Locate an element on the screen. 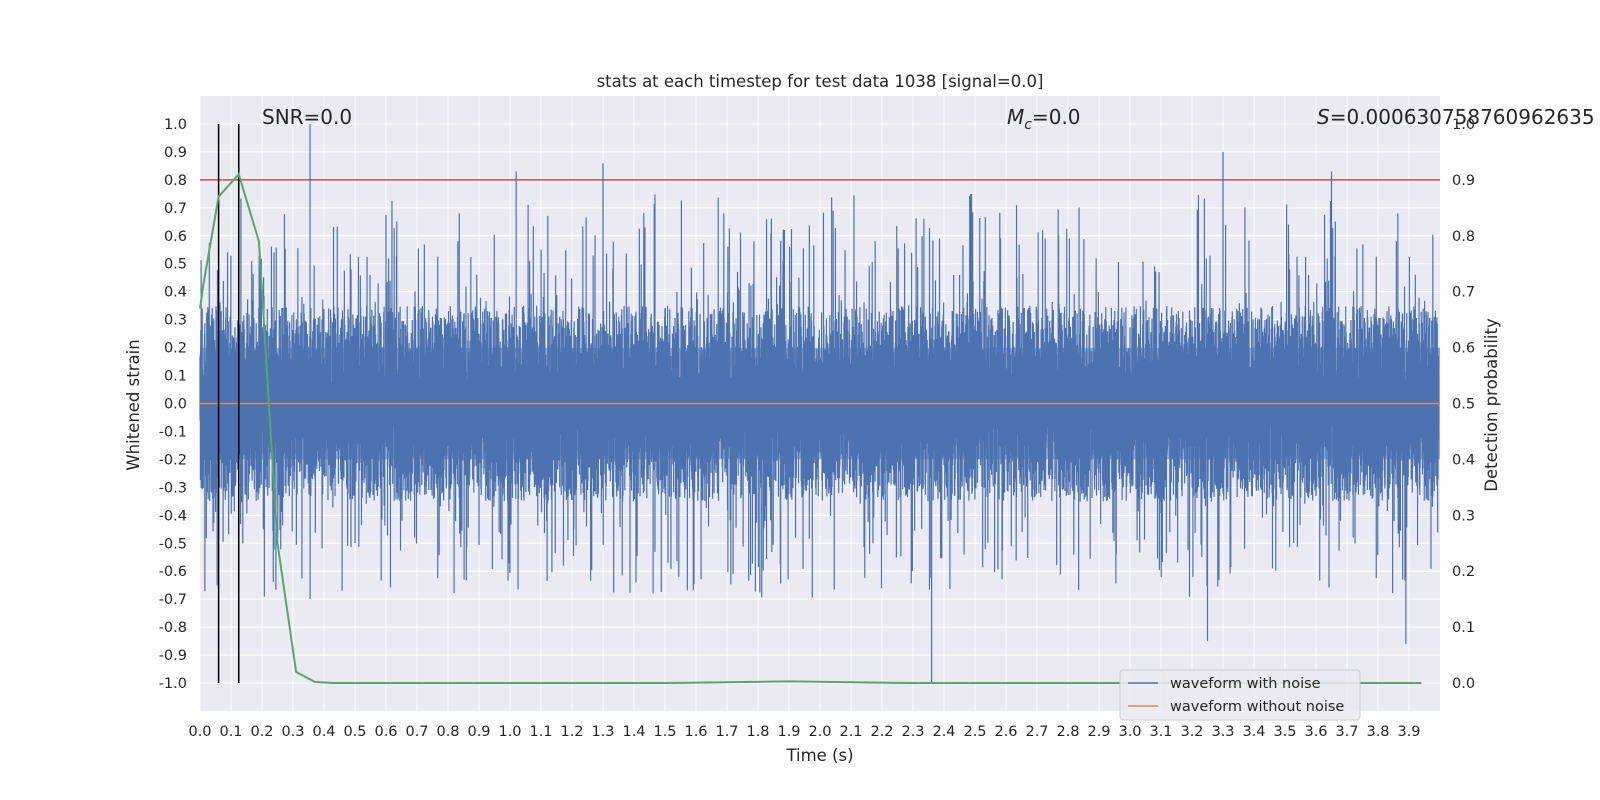 The width and height of the screenshot is (1600, 800). x-tick-label: 0.3 is located at coordinates (292, 732).